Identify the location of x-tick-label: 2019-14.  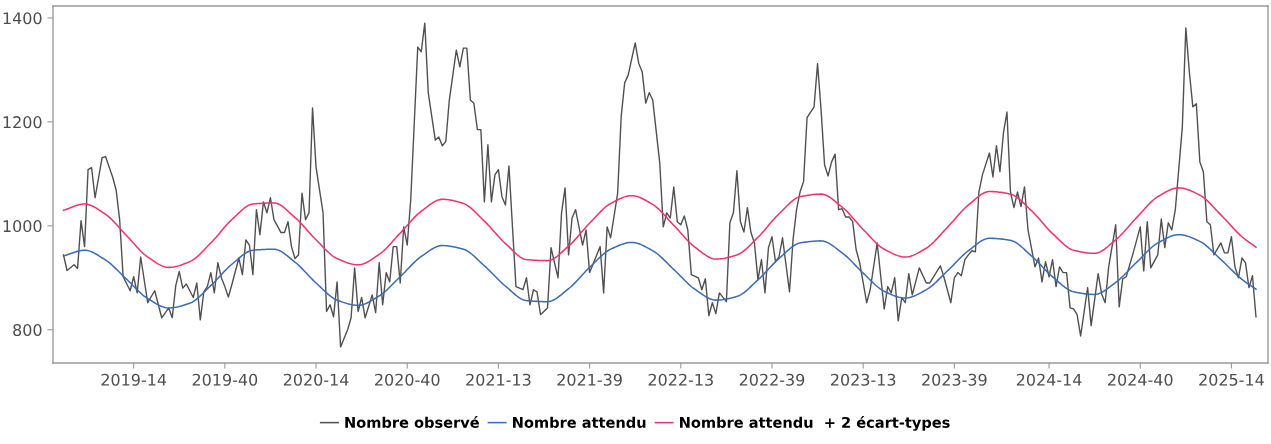
(134, 379).